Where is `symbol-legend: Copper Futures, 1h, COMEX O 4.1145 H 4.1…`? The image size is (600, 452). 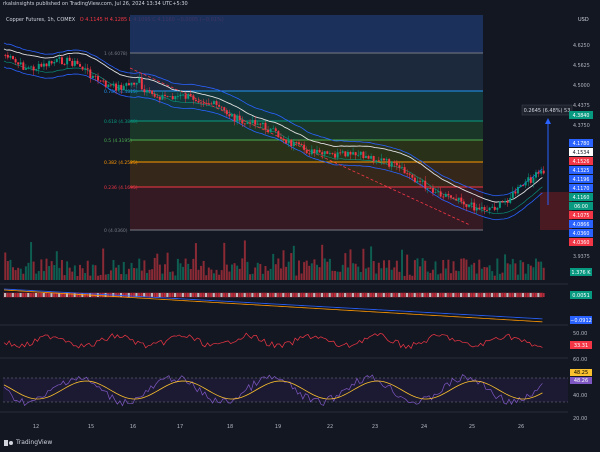 symbol-legend: Copper Futures, 1h, COMEX O 4.1145 H 4.1… is located at coordinates (115, 20).